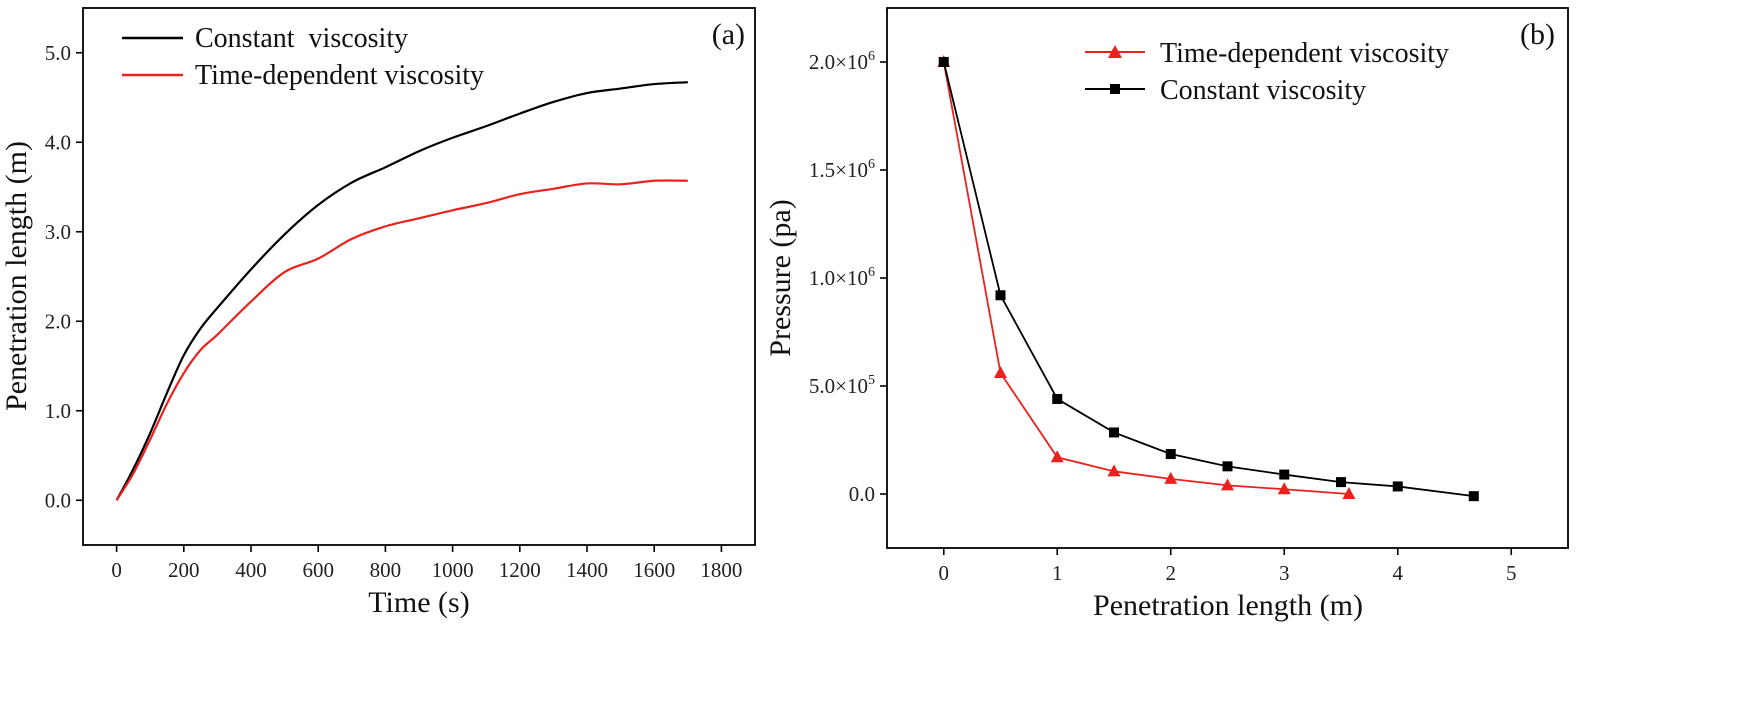 This screenshot has width=1755, height=702. Describe the element at coordinates (842, 277) in the screenshot. I see `panel-b-y-tick-label: 1.0×10⁶` at that location.